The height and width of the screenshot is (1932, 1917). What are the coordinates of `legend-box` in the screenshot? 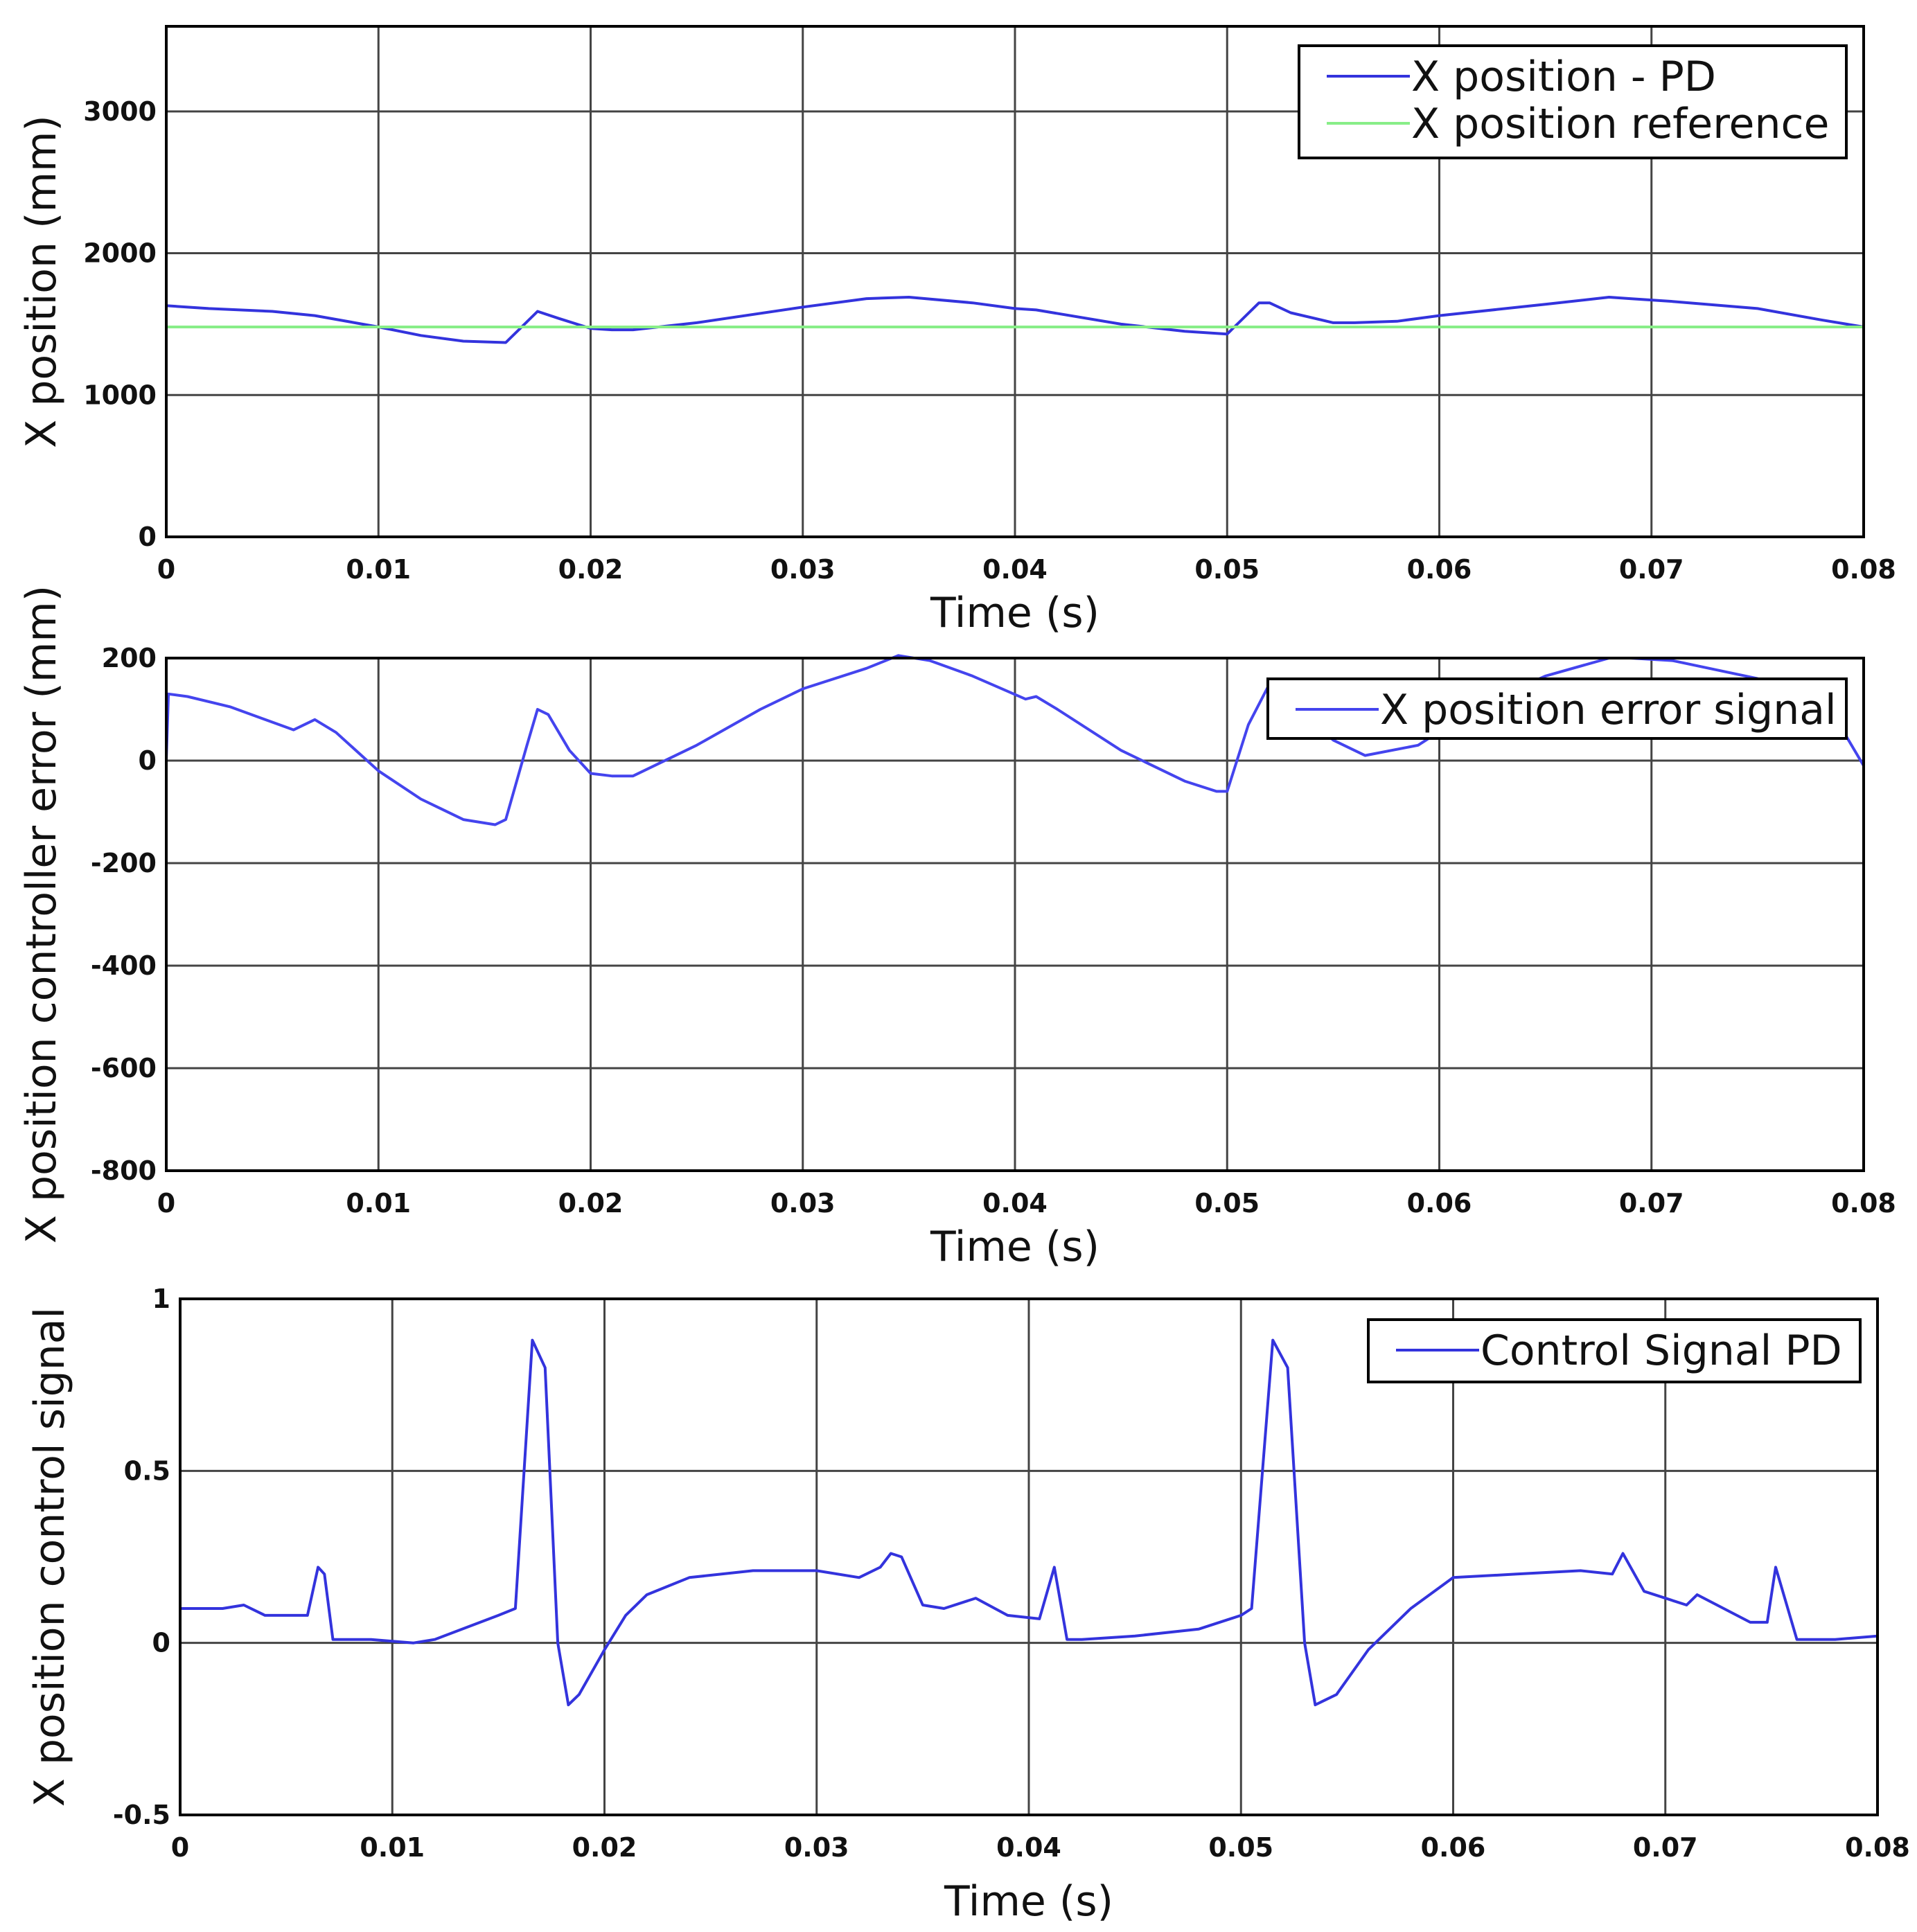 It's located at (1573, 101).